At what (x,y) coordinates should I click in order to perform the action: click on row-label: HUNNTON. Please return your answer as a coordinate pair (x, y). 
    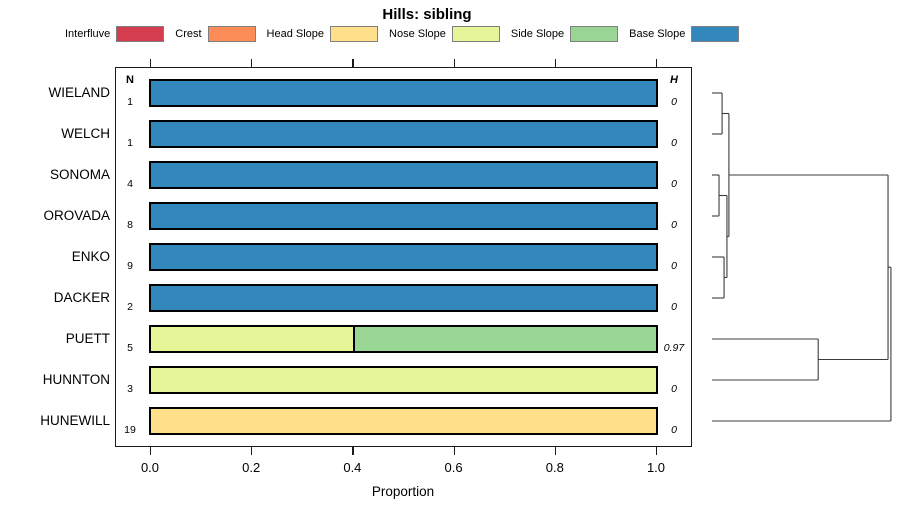
    Looking at the image, I should click on (76, 379).